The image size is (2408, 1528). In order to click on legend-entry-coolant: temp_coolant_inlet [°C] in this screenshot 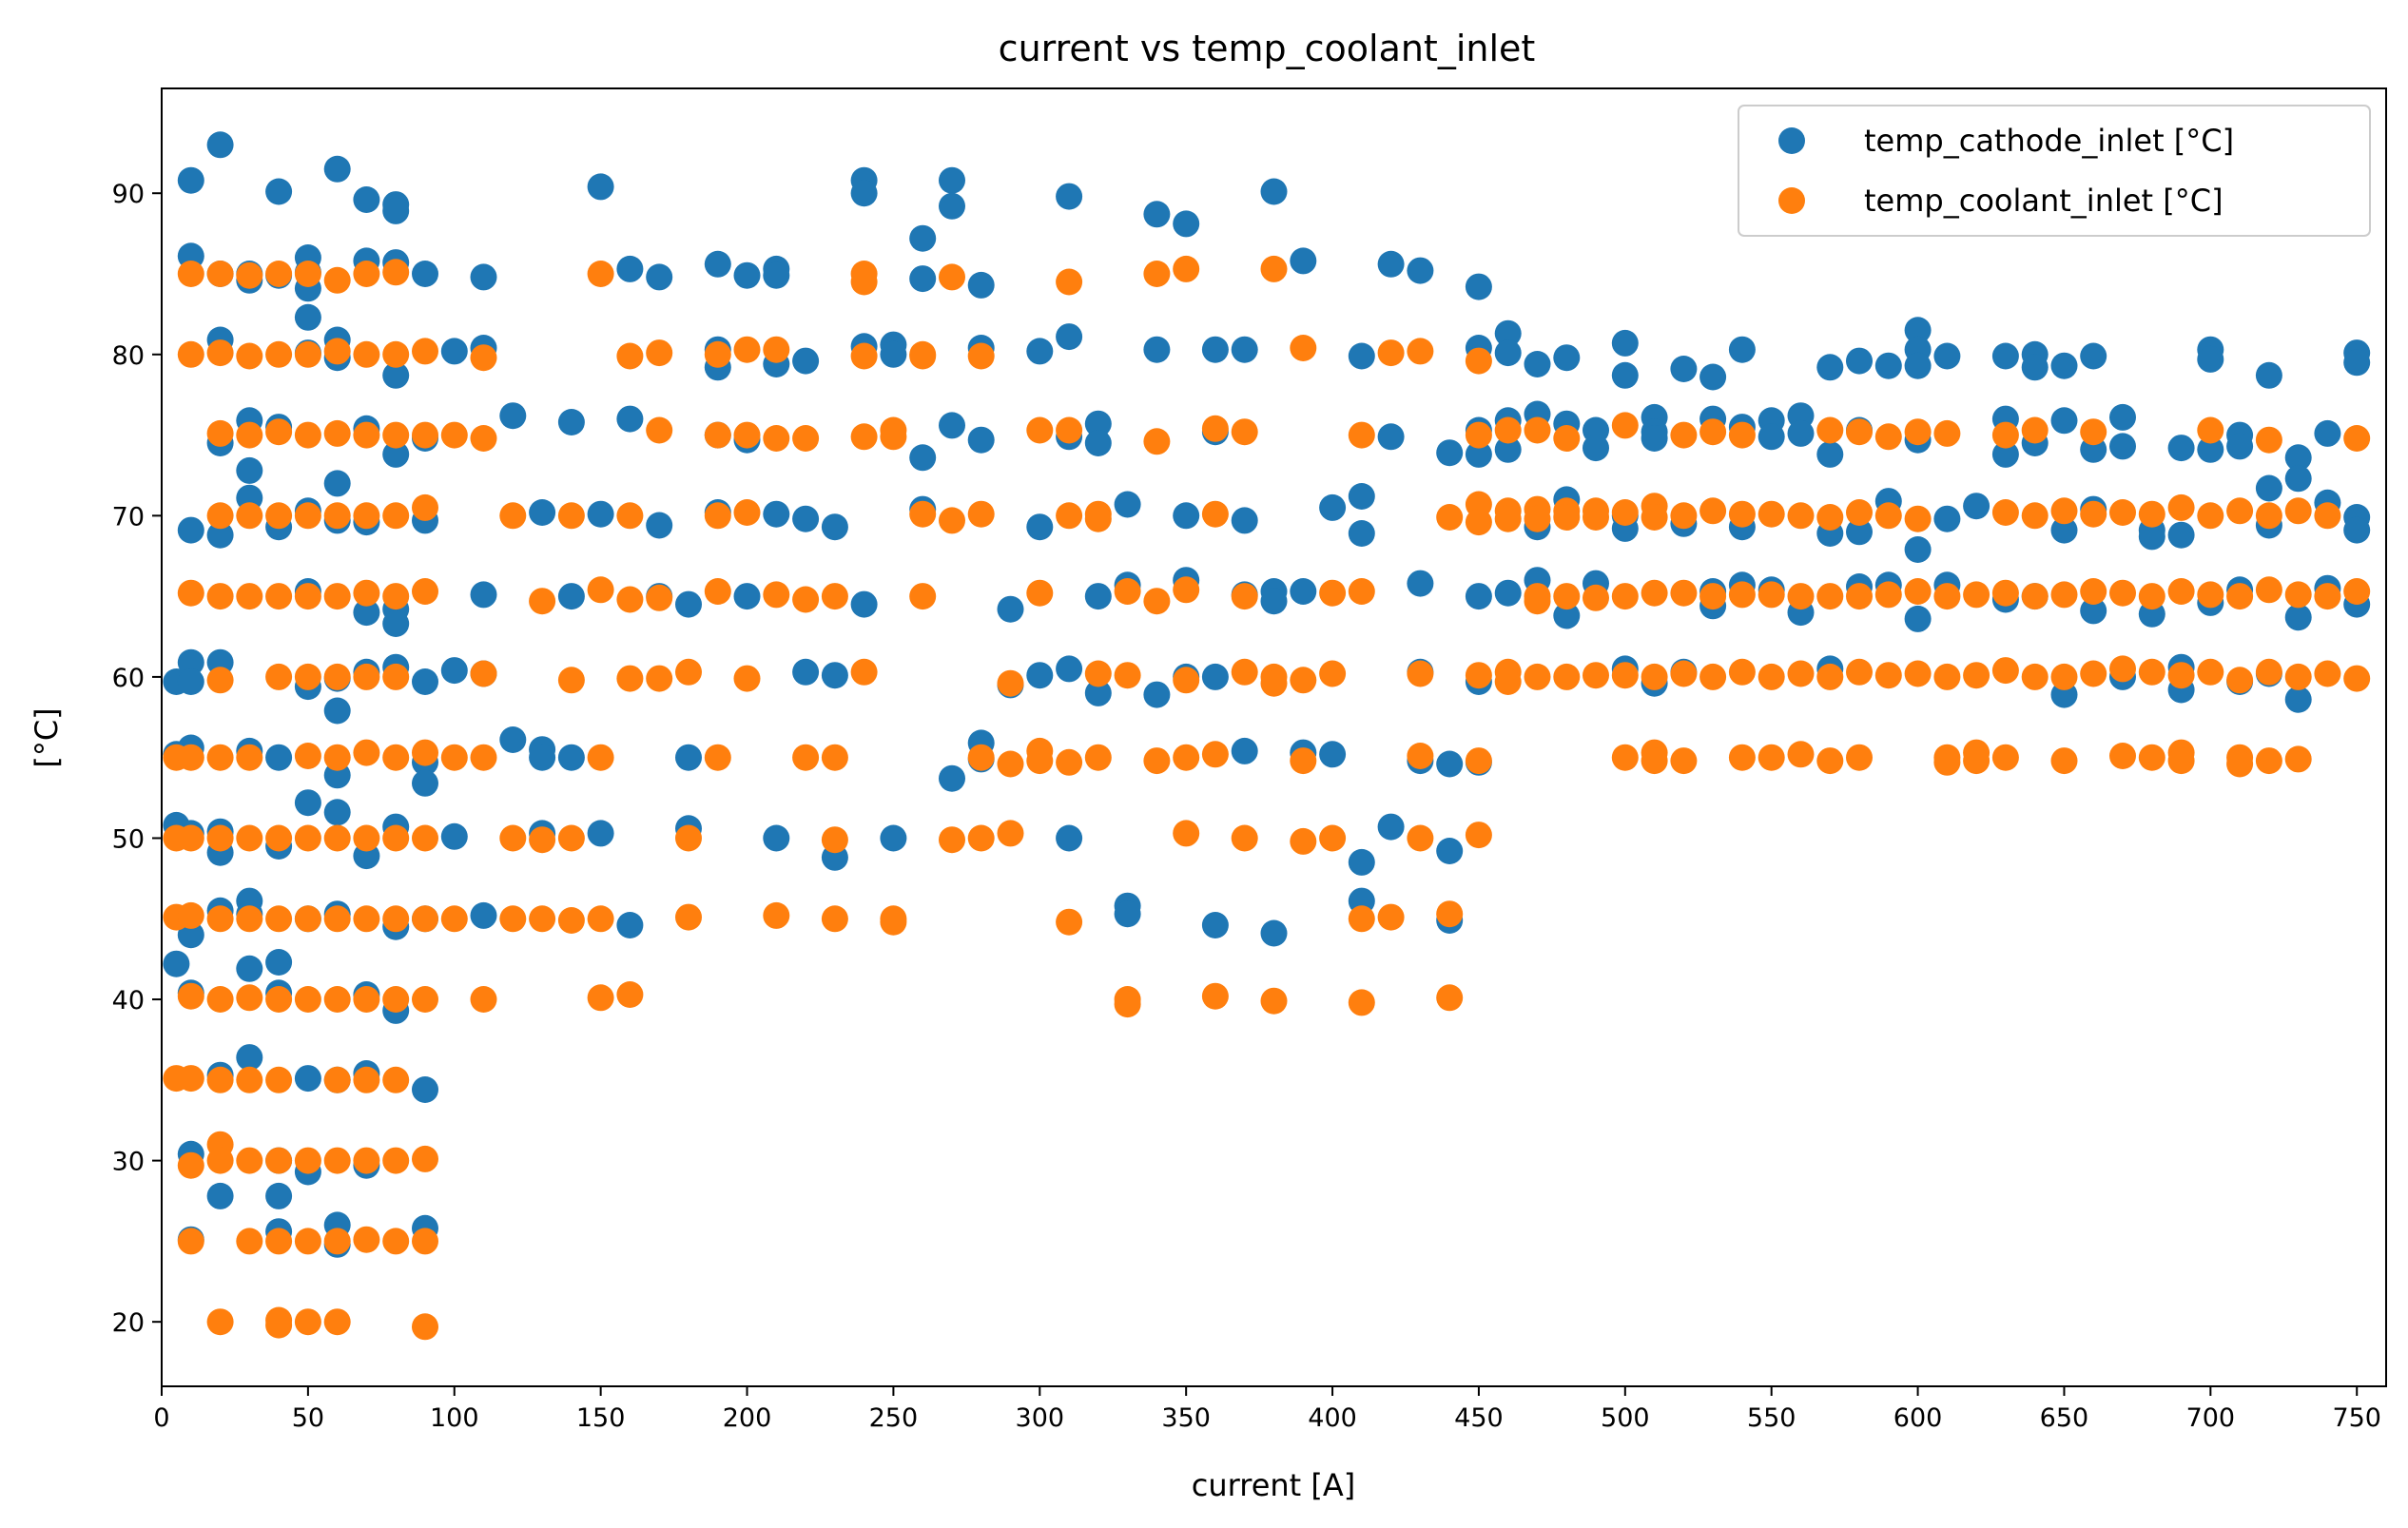, I will do `click(2001, 201)`.